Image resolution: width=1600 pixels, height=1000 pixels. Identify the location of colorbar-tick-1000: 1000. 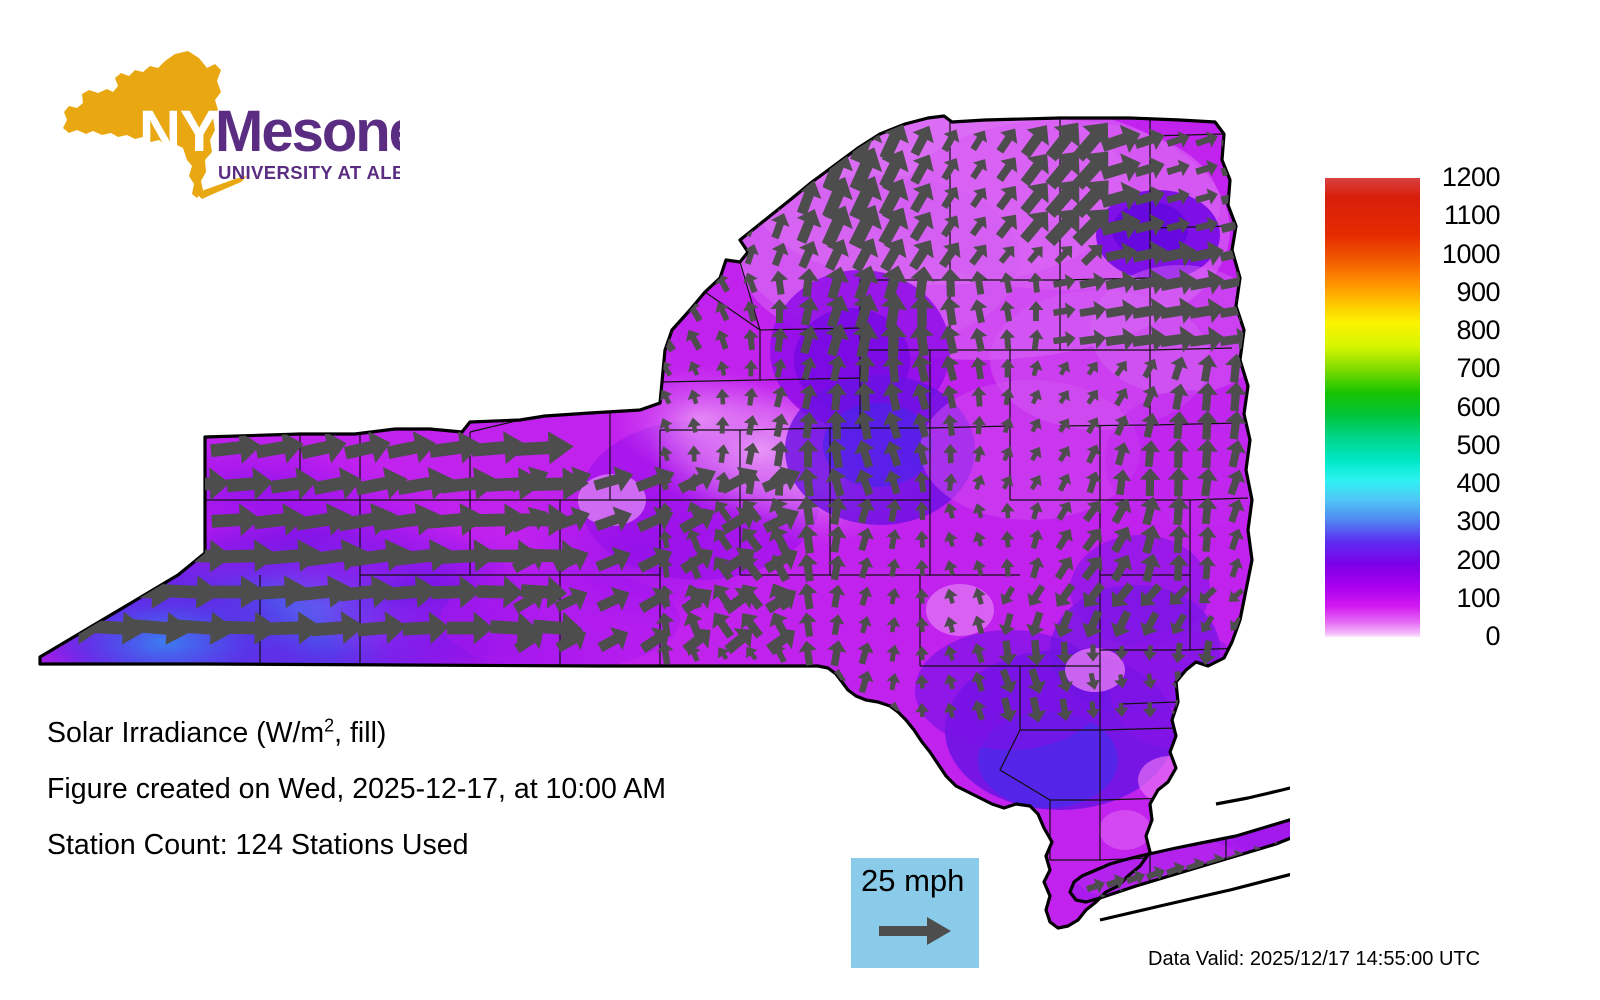
(1471, 253).